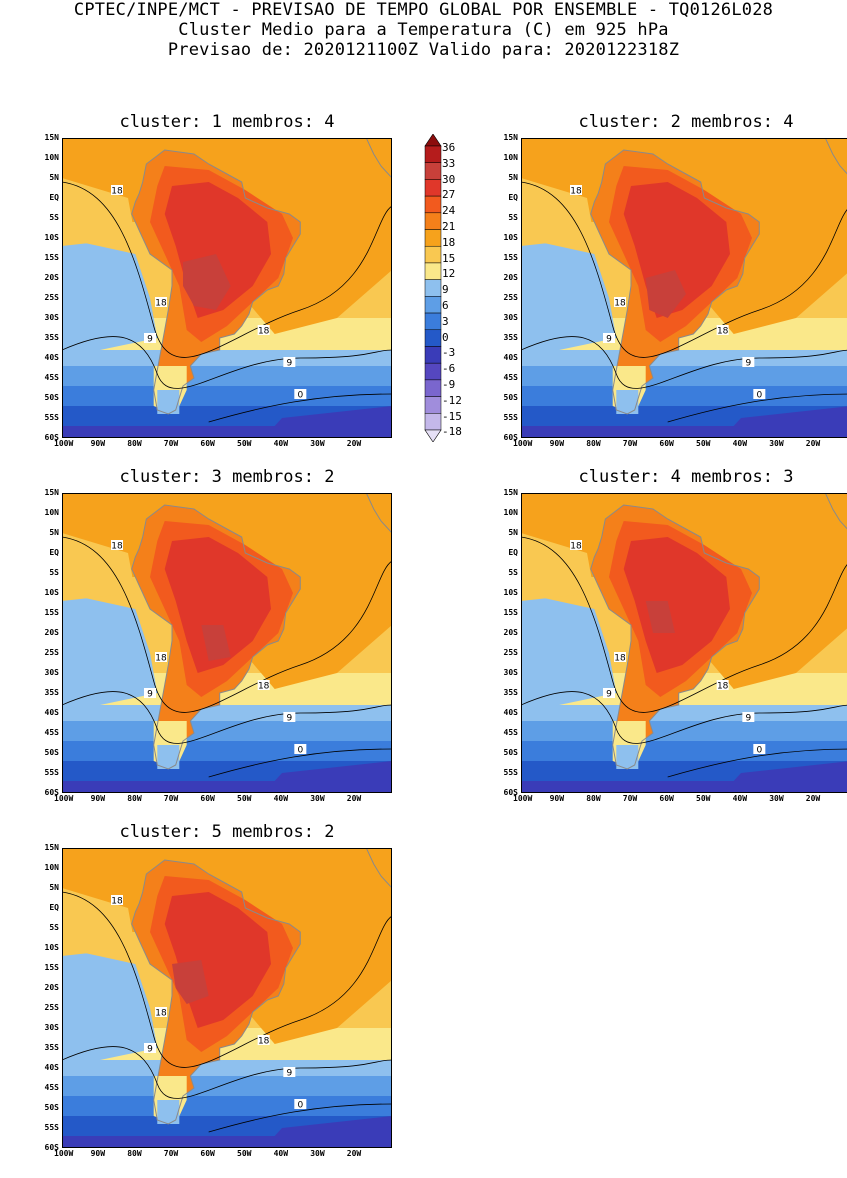  What do you see at coordinates (445, 321) in the screenshot?
I see `colorbar-level-label: 3` at bounding box center [445, 321].